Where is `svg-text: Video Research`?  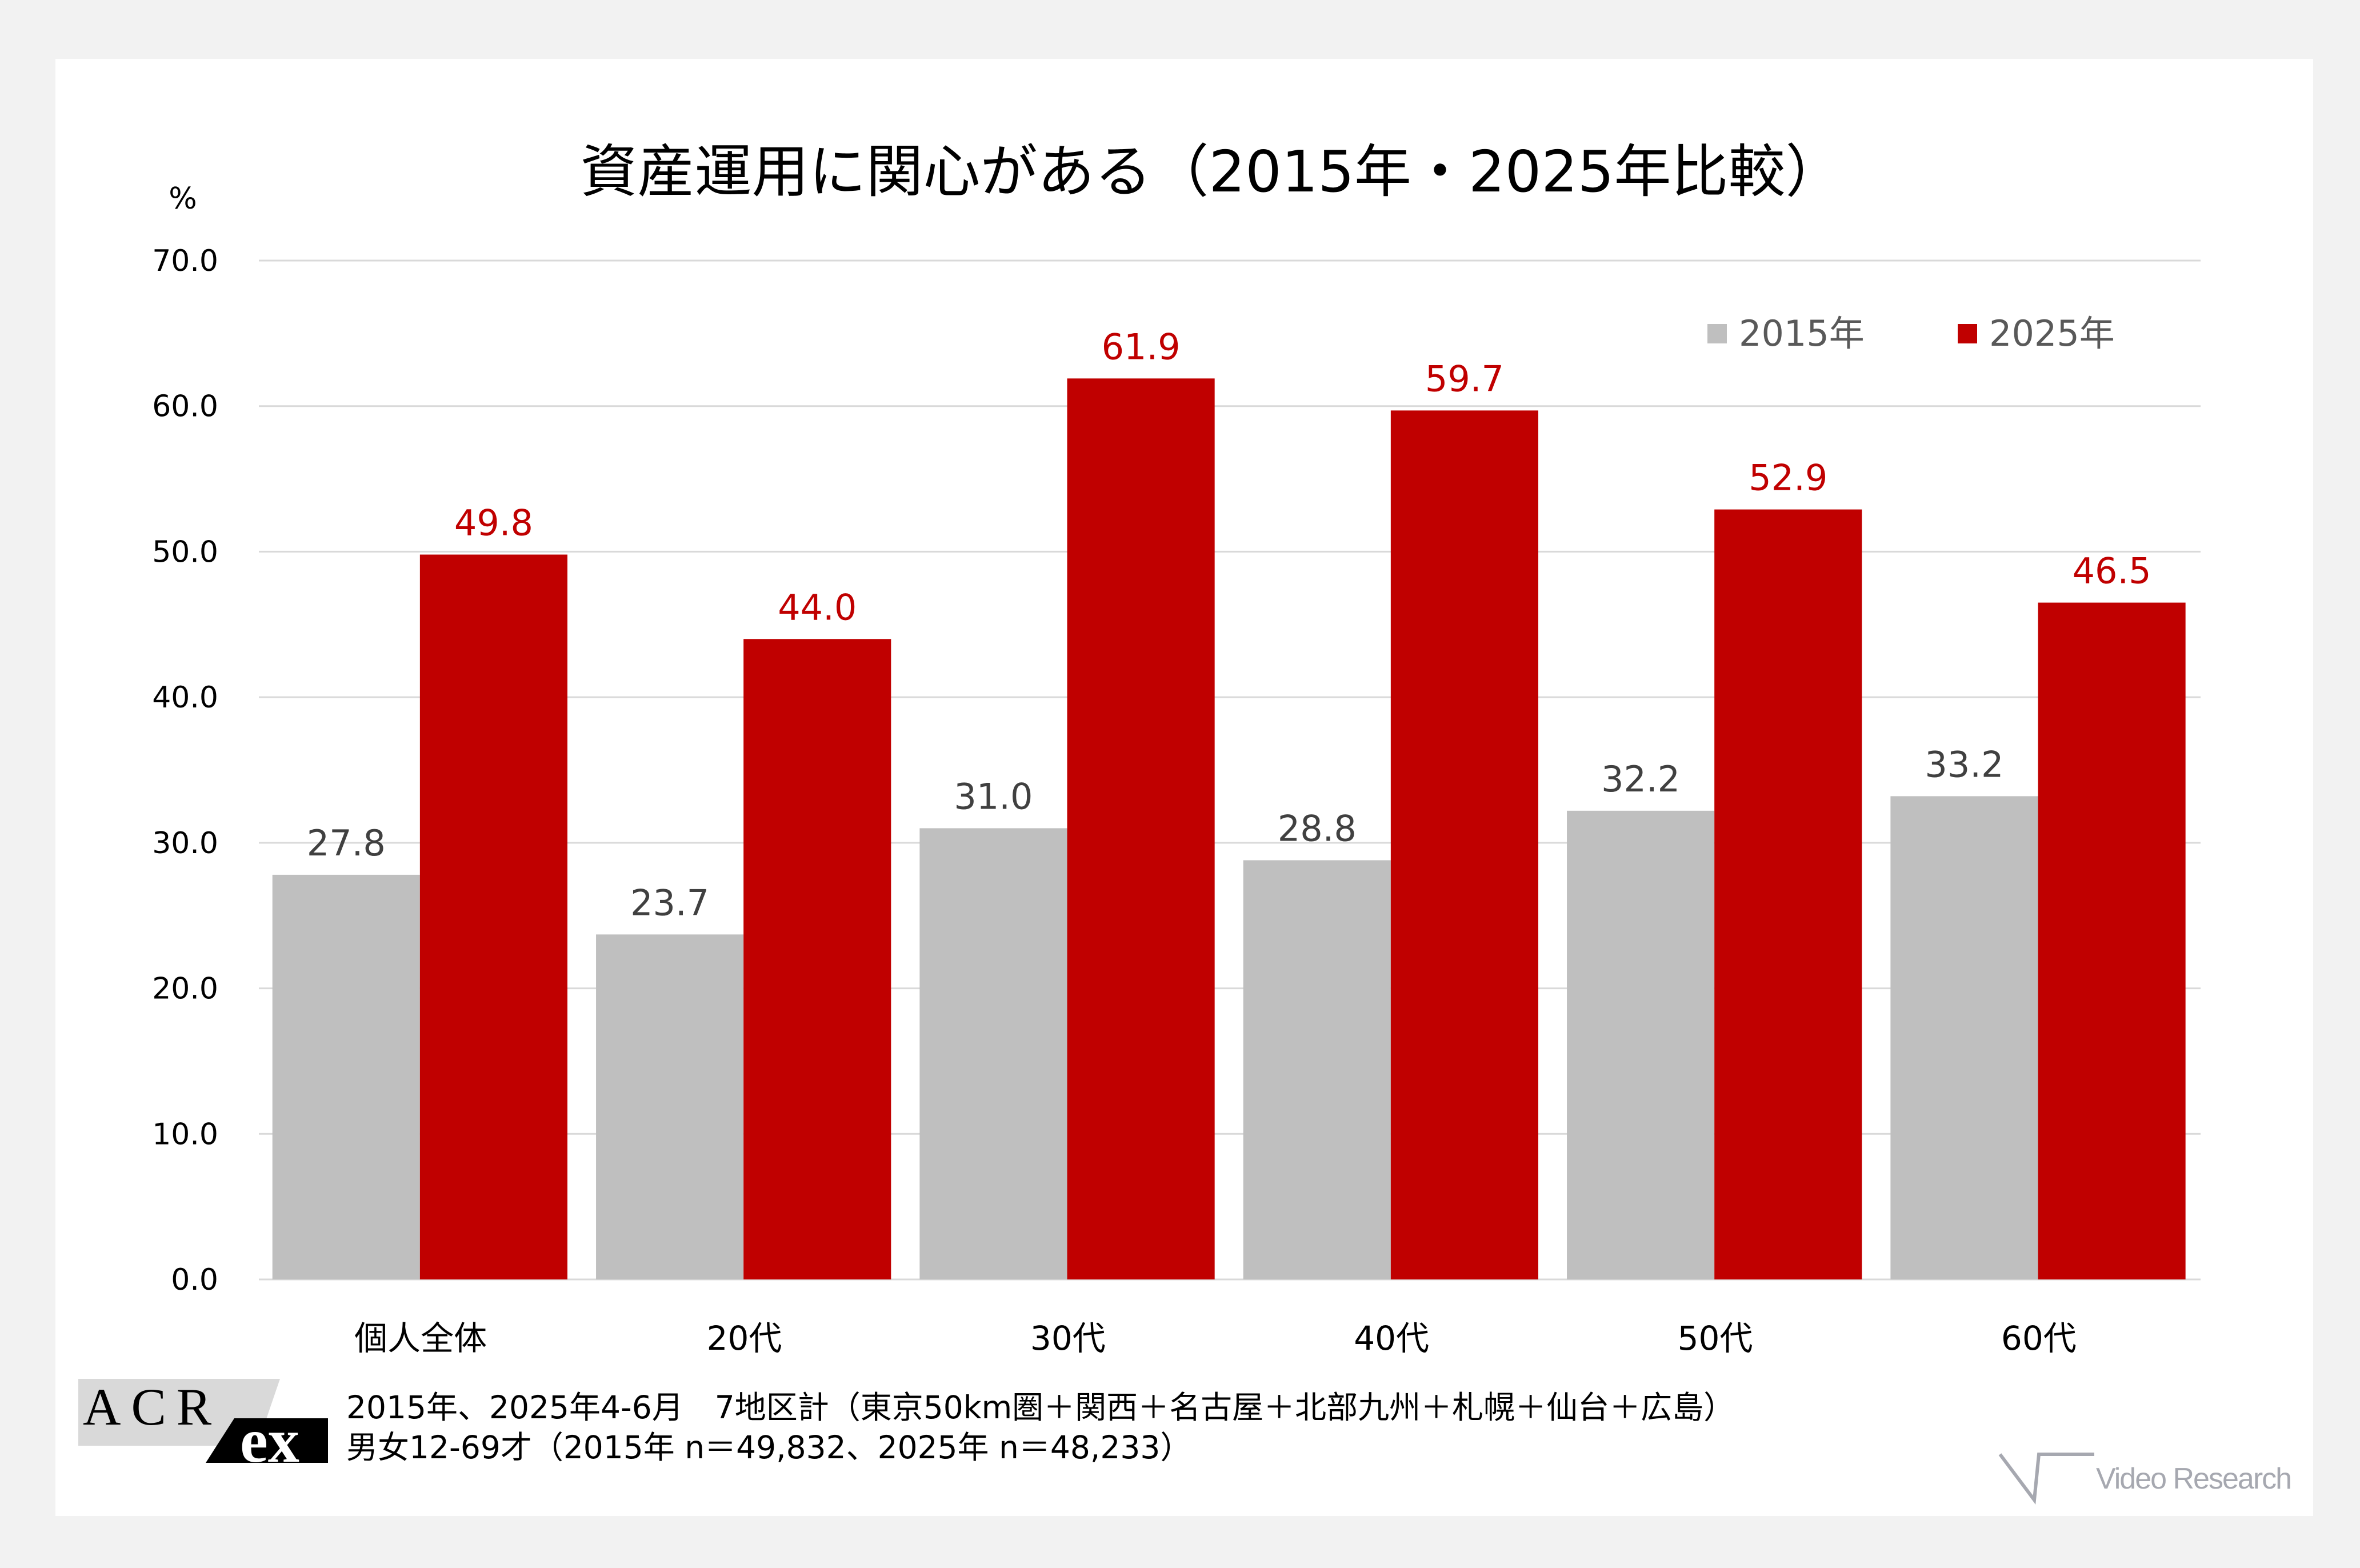
svg-text: Video Research is located at coordinates (2193, 1478).